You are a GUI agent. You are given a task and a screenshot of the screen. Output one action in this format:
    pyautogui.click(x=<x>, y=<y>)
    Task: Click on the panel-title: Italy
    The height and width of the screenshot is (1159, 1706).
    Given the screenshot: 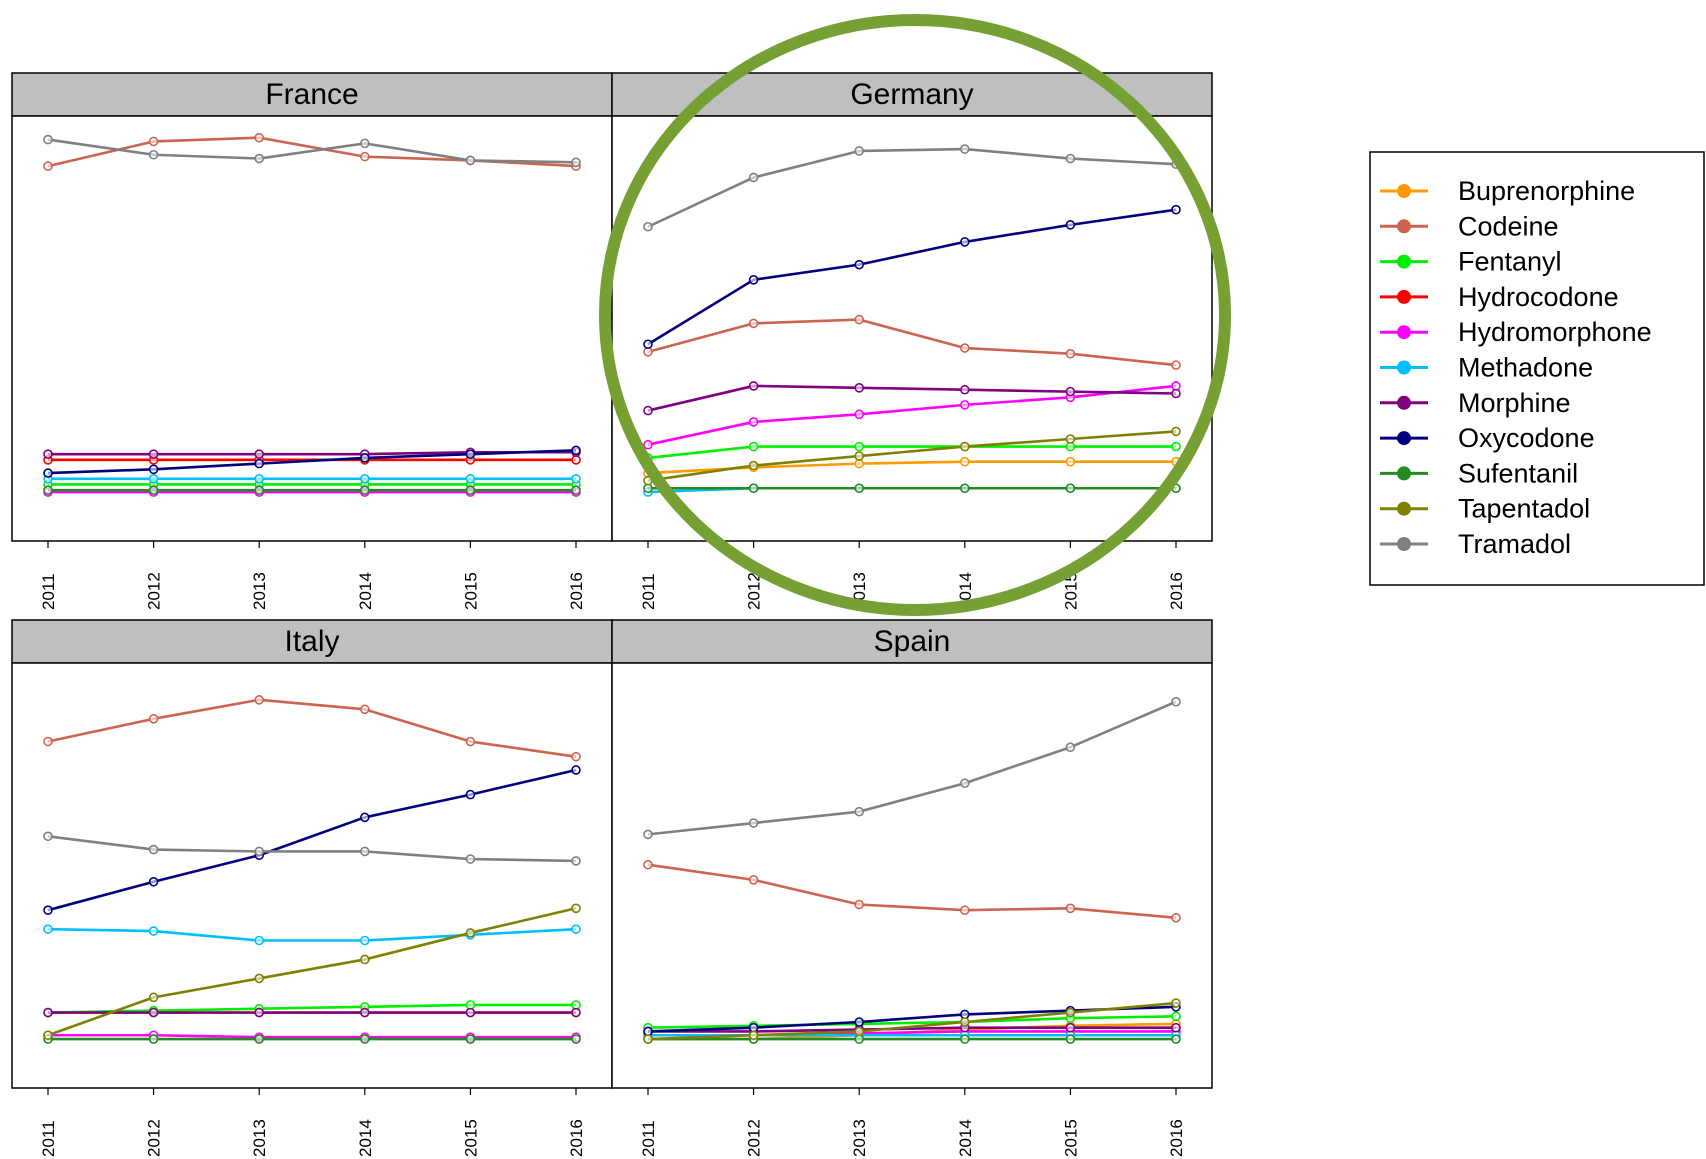 What is the action you would take?
    pyautogui.click(x=311, y=641)
    